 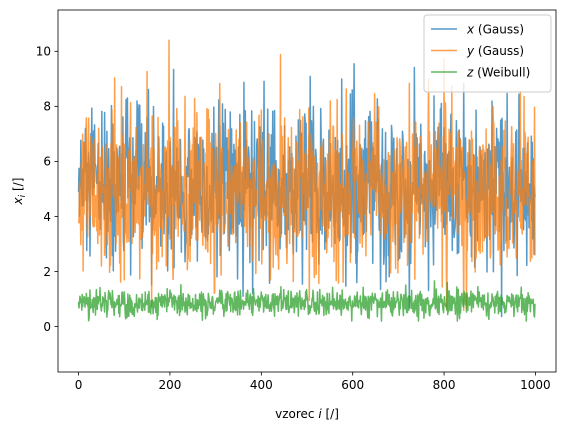 I want to click on x-tick-label: 200, so click(x=169, y=385).